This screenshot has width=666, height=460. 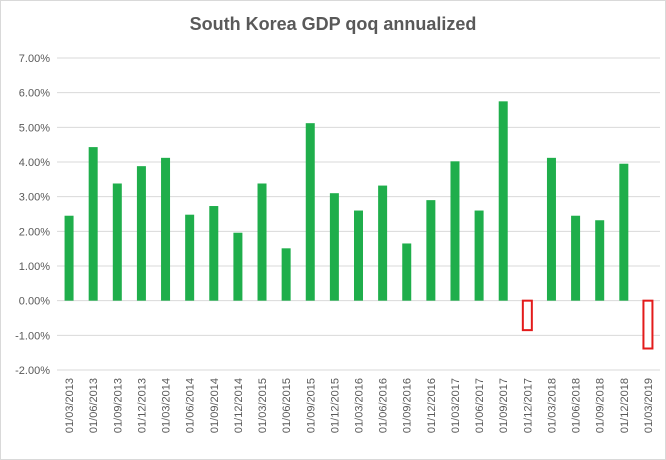 I want to click on y-tick-label: -2.00%, so click(x=32, y=371).